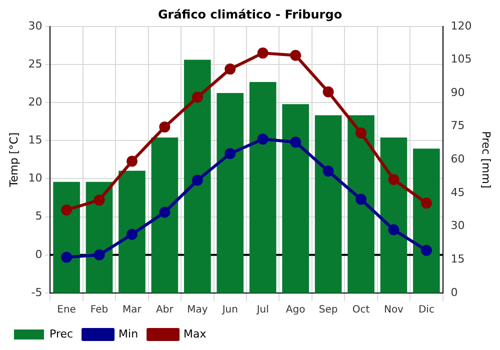 The height and width of the screenshot is (350, 500). I want to click on y2-tick-label: 0, so click(454, 292).